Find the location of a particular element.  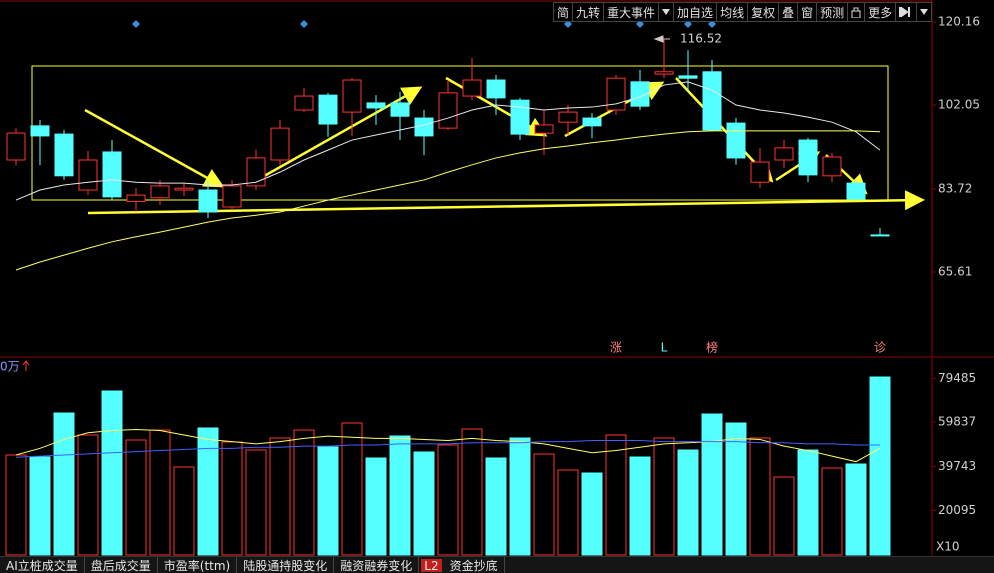

tab: 陆股通持股变化 is located at coordinates (286, 565).